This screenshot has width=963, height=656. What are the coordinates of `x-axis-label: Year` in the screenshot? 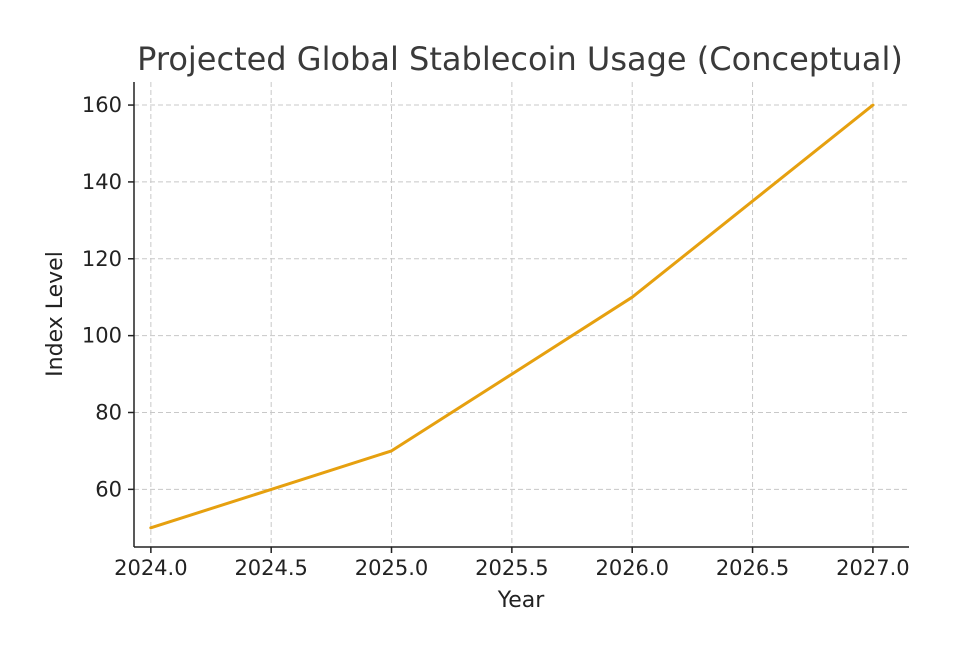 It's located at (521, 600).